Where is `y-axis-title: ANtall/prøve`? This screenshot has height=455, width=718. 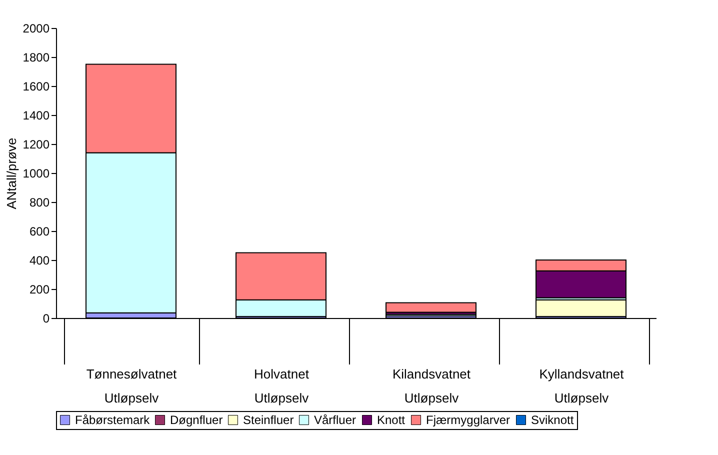
y-axis-title: ANtall/prøve is located at coordinates (11, 174).